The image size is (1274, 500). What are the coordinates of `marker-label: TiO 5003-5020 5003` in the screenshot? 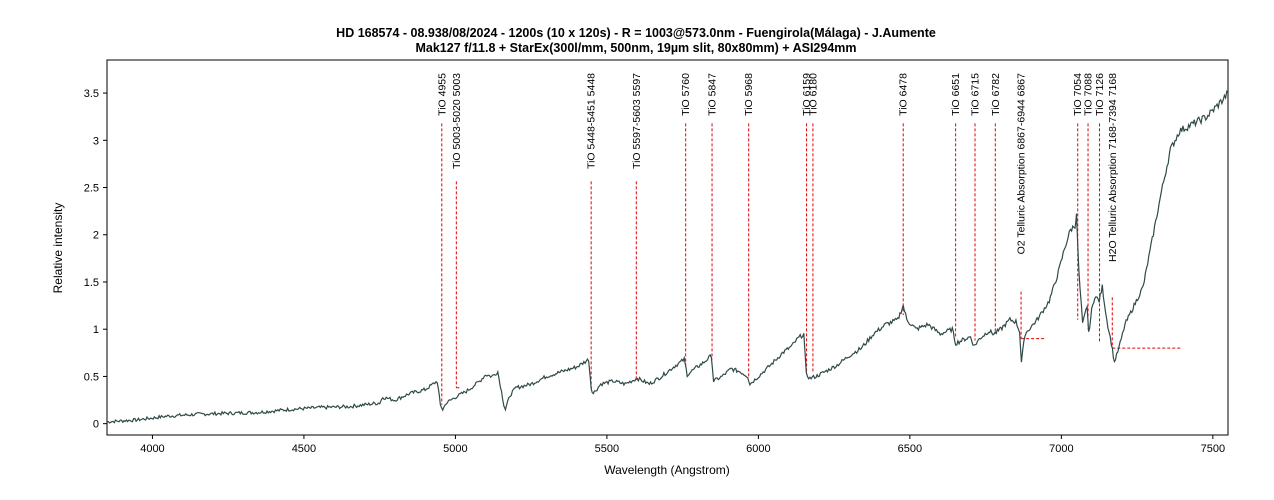 It's located at (457, 121).